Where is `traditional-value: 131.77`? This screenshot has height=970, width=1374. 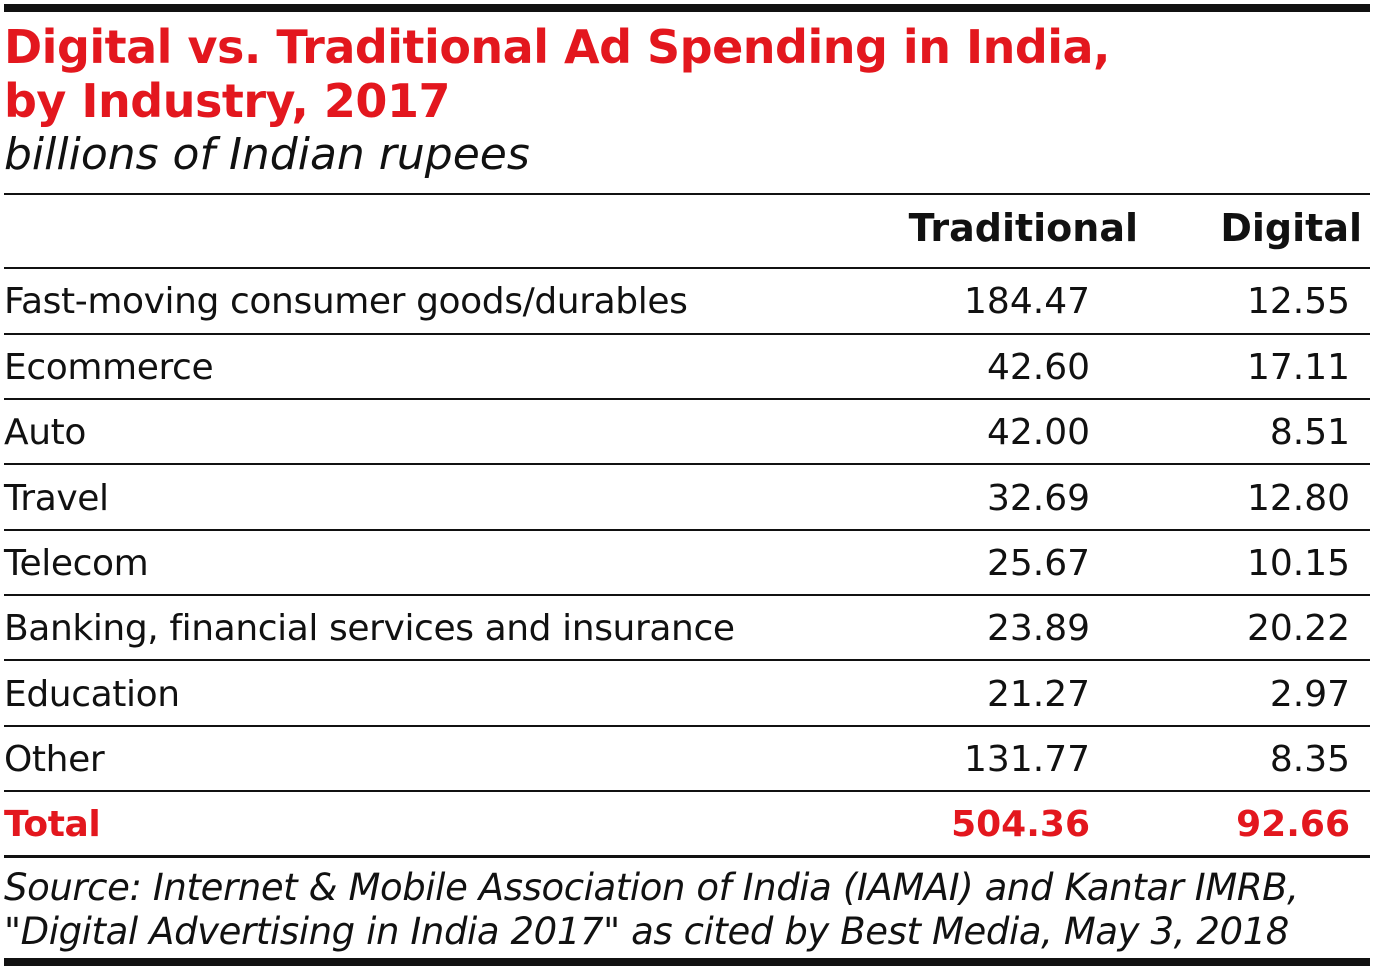
traditional-value: 131.77 is located at coordinates (1027, 759).